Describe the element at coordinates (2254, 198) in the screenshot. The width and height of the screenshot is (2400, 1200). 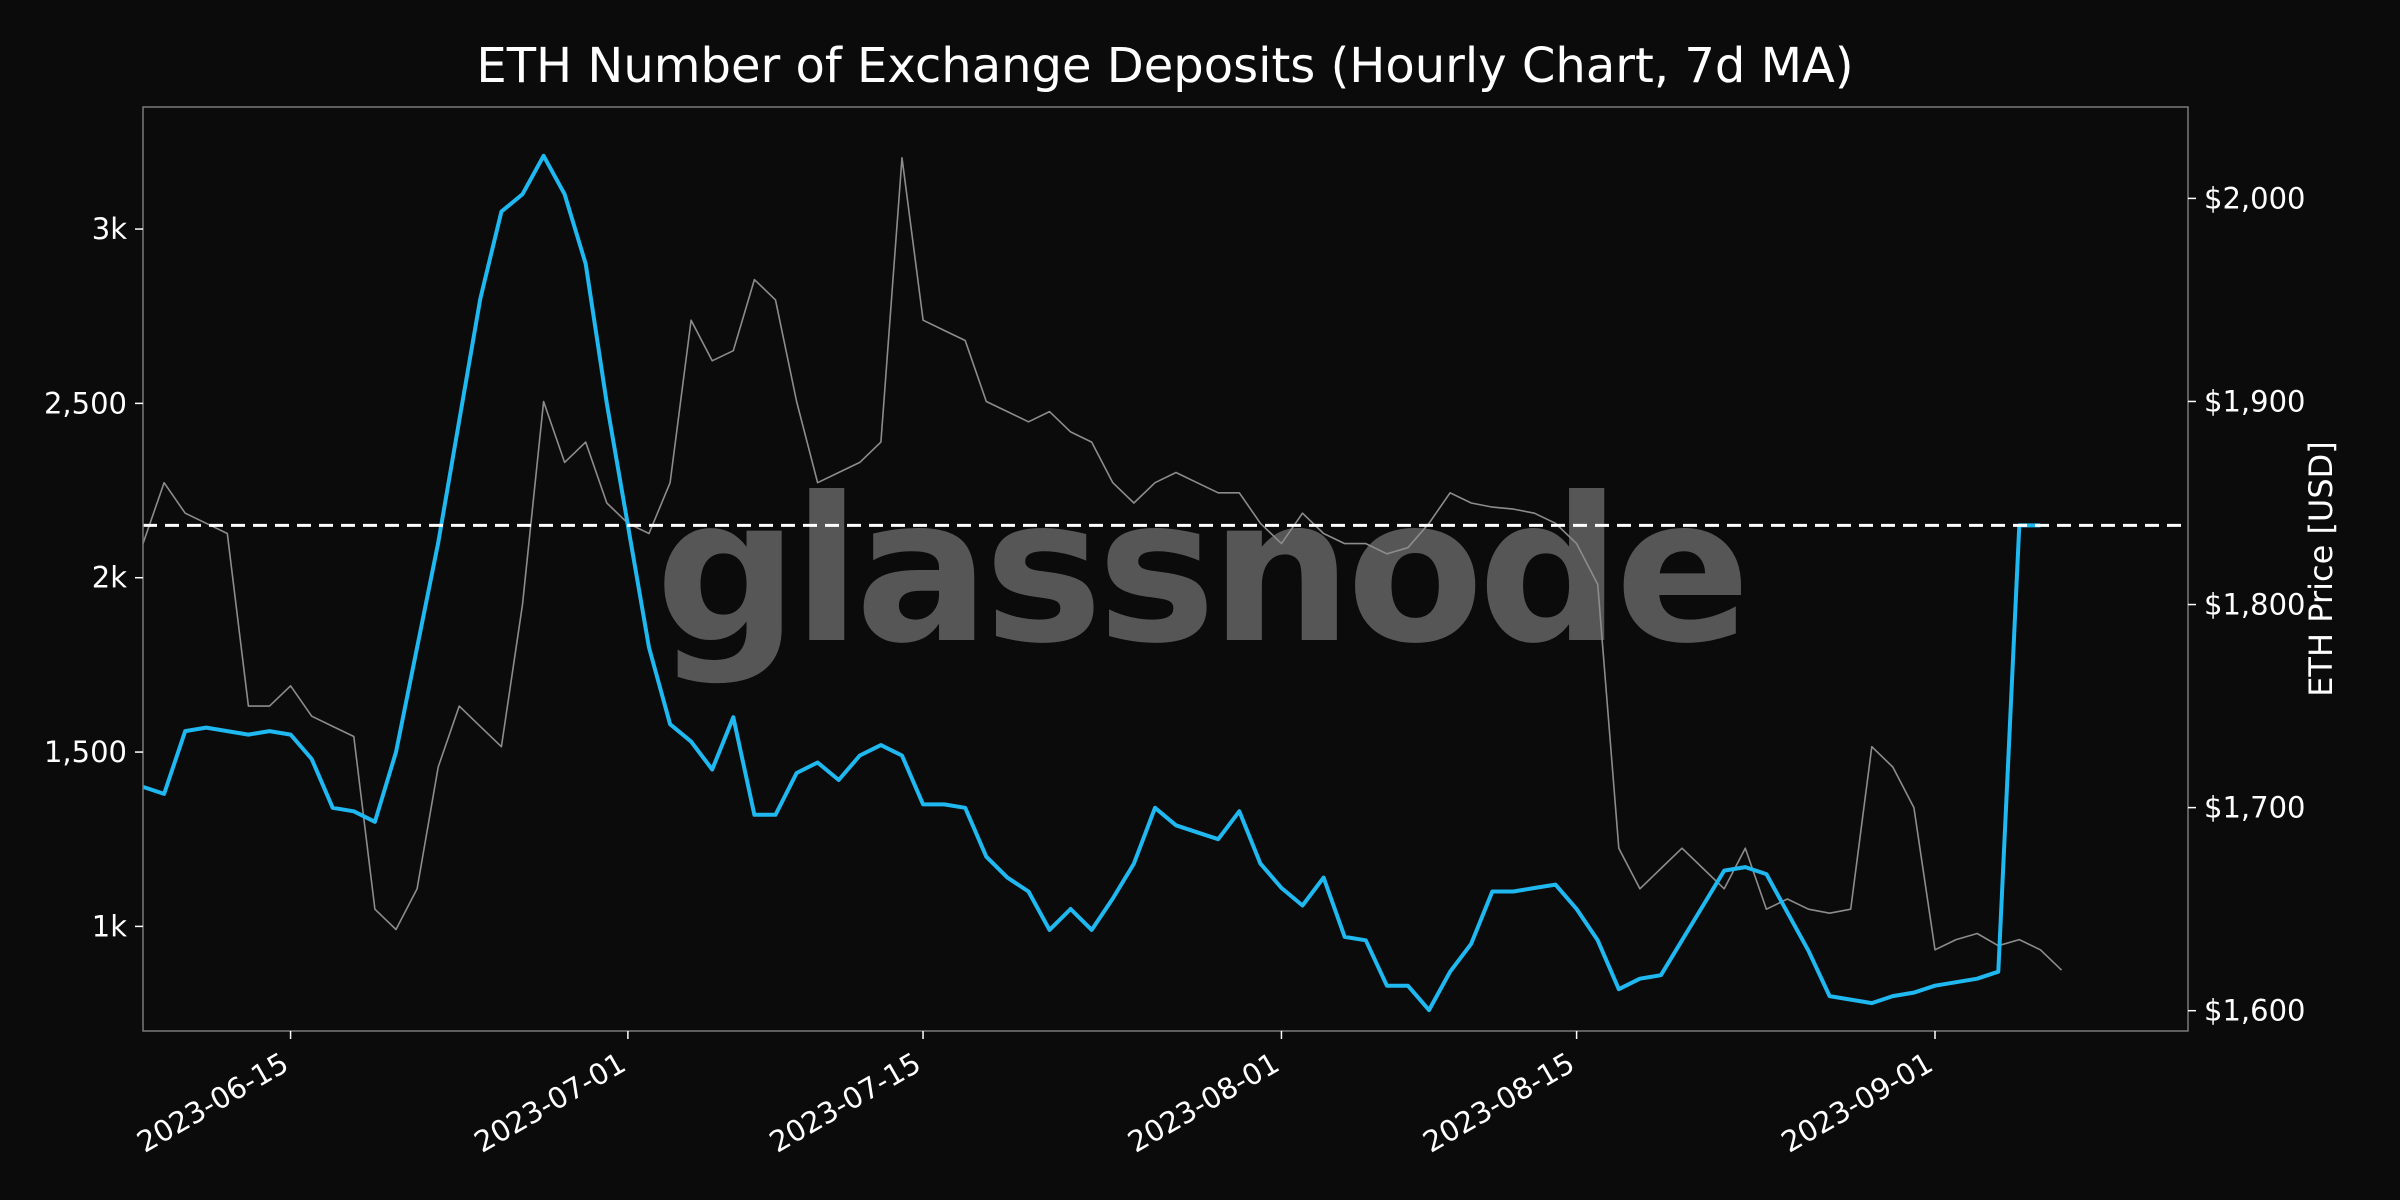
I see `right-tick-label: $2,000` at that location.